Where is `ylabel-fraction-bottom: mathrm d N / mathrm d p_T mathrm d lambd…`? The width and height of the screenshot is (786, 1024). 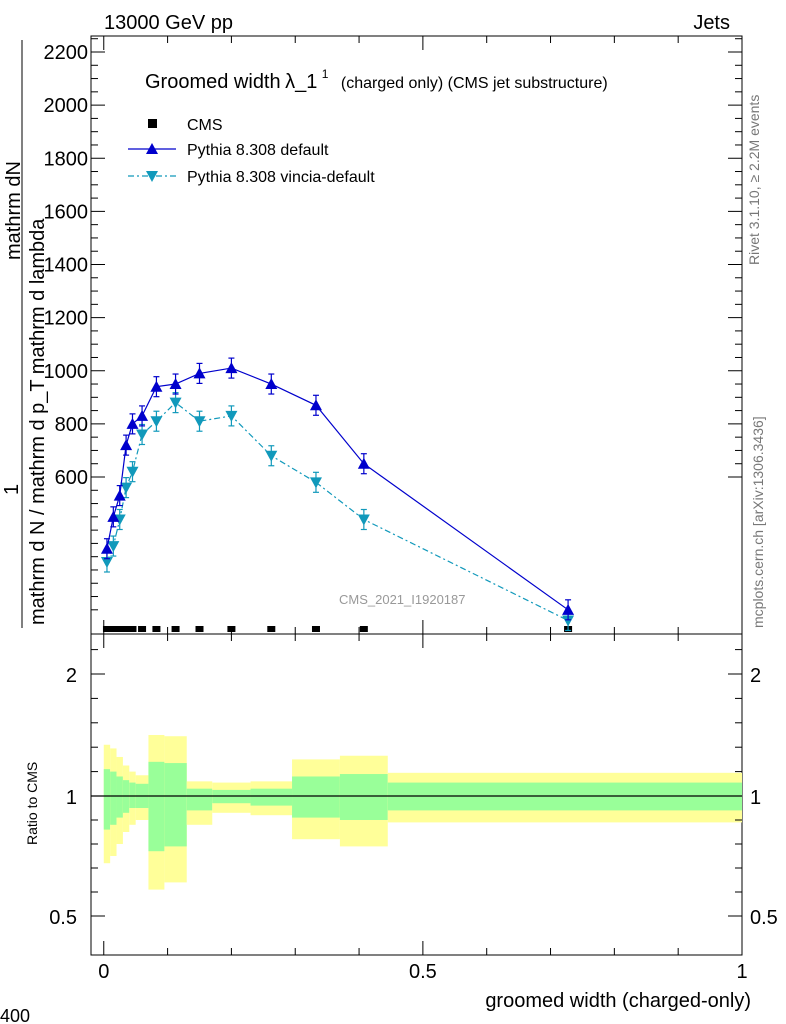
ylabel-fraction-bottom: mathrm d N / mathrm d p_T mathrm d lambd… is located at coordinates (38, 421).